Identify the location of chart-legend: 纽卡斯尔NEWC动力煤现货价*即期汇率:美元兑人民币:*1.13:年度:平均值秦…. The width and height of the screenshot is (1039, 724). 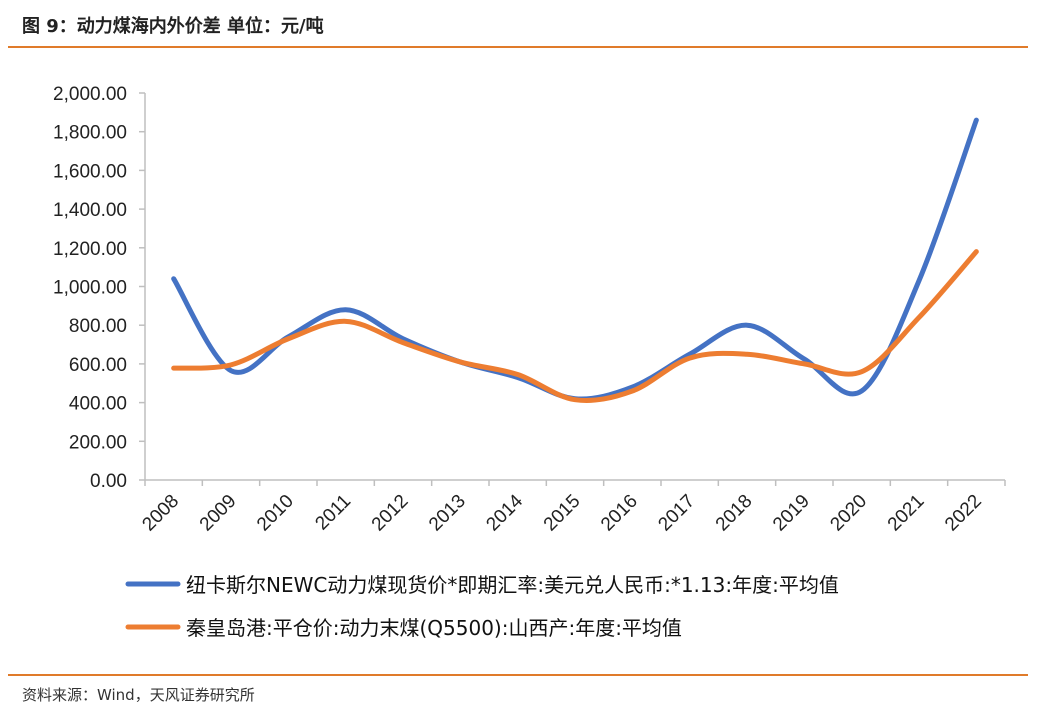
(482, 606).